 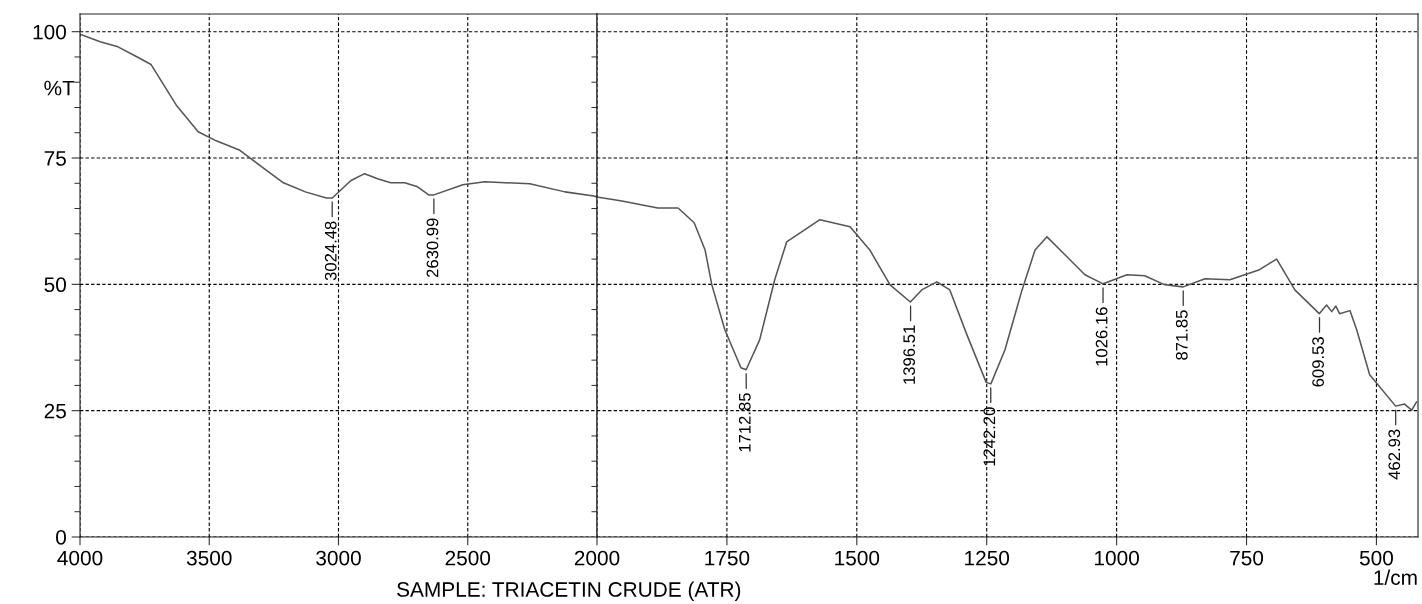 I want to click on x-tick-label: 2500, so click(x=468, y=558).